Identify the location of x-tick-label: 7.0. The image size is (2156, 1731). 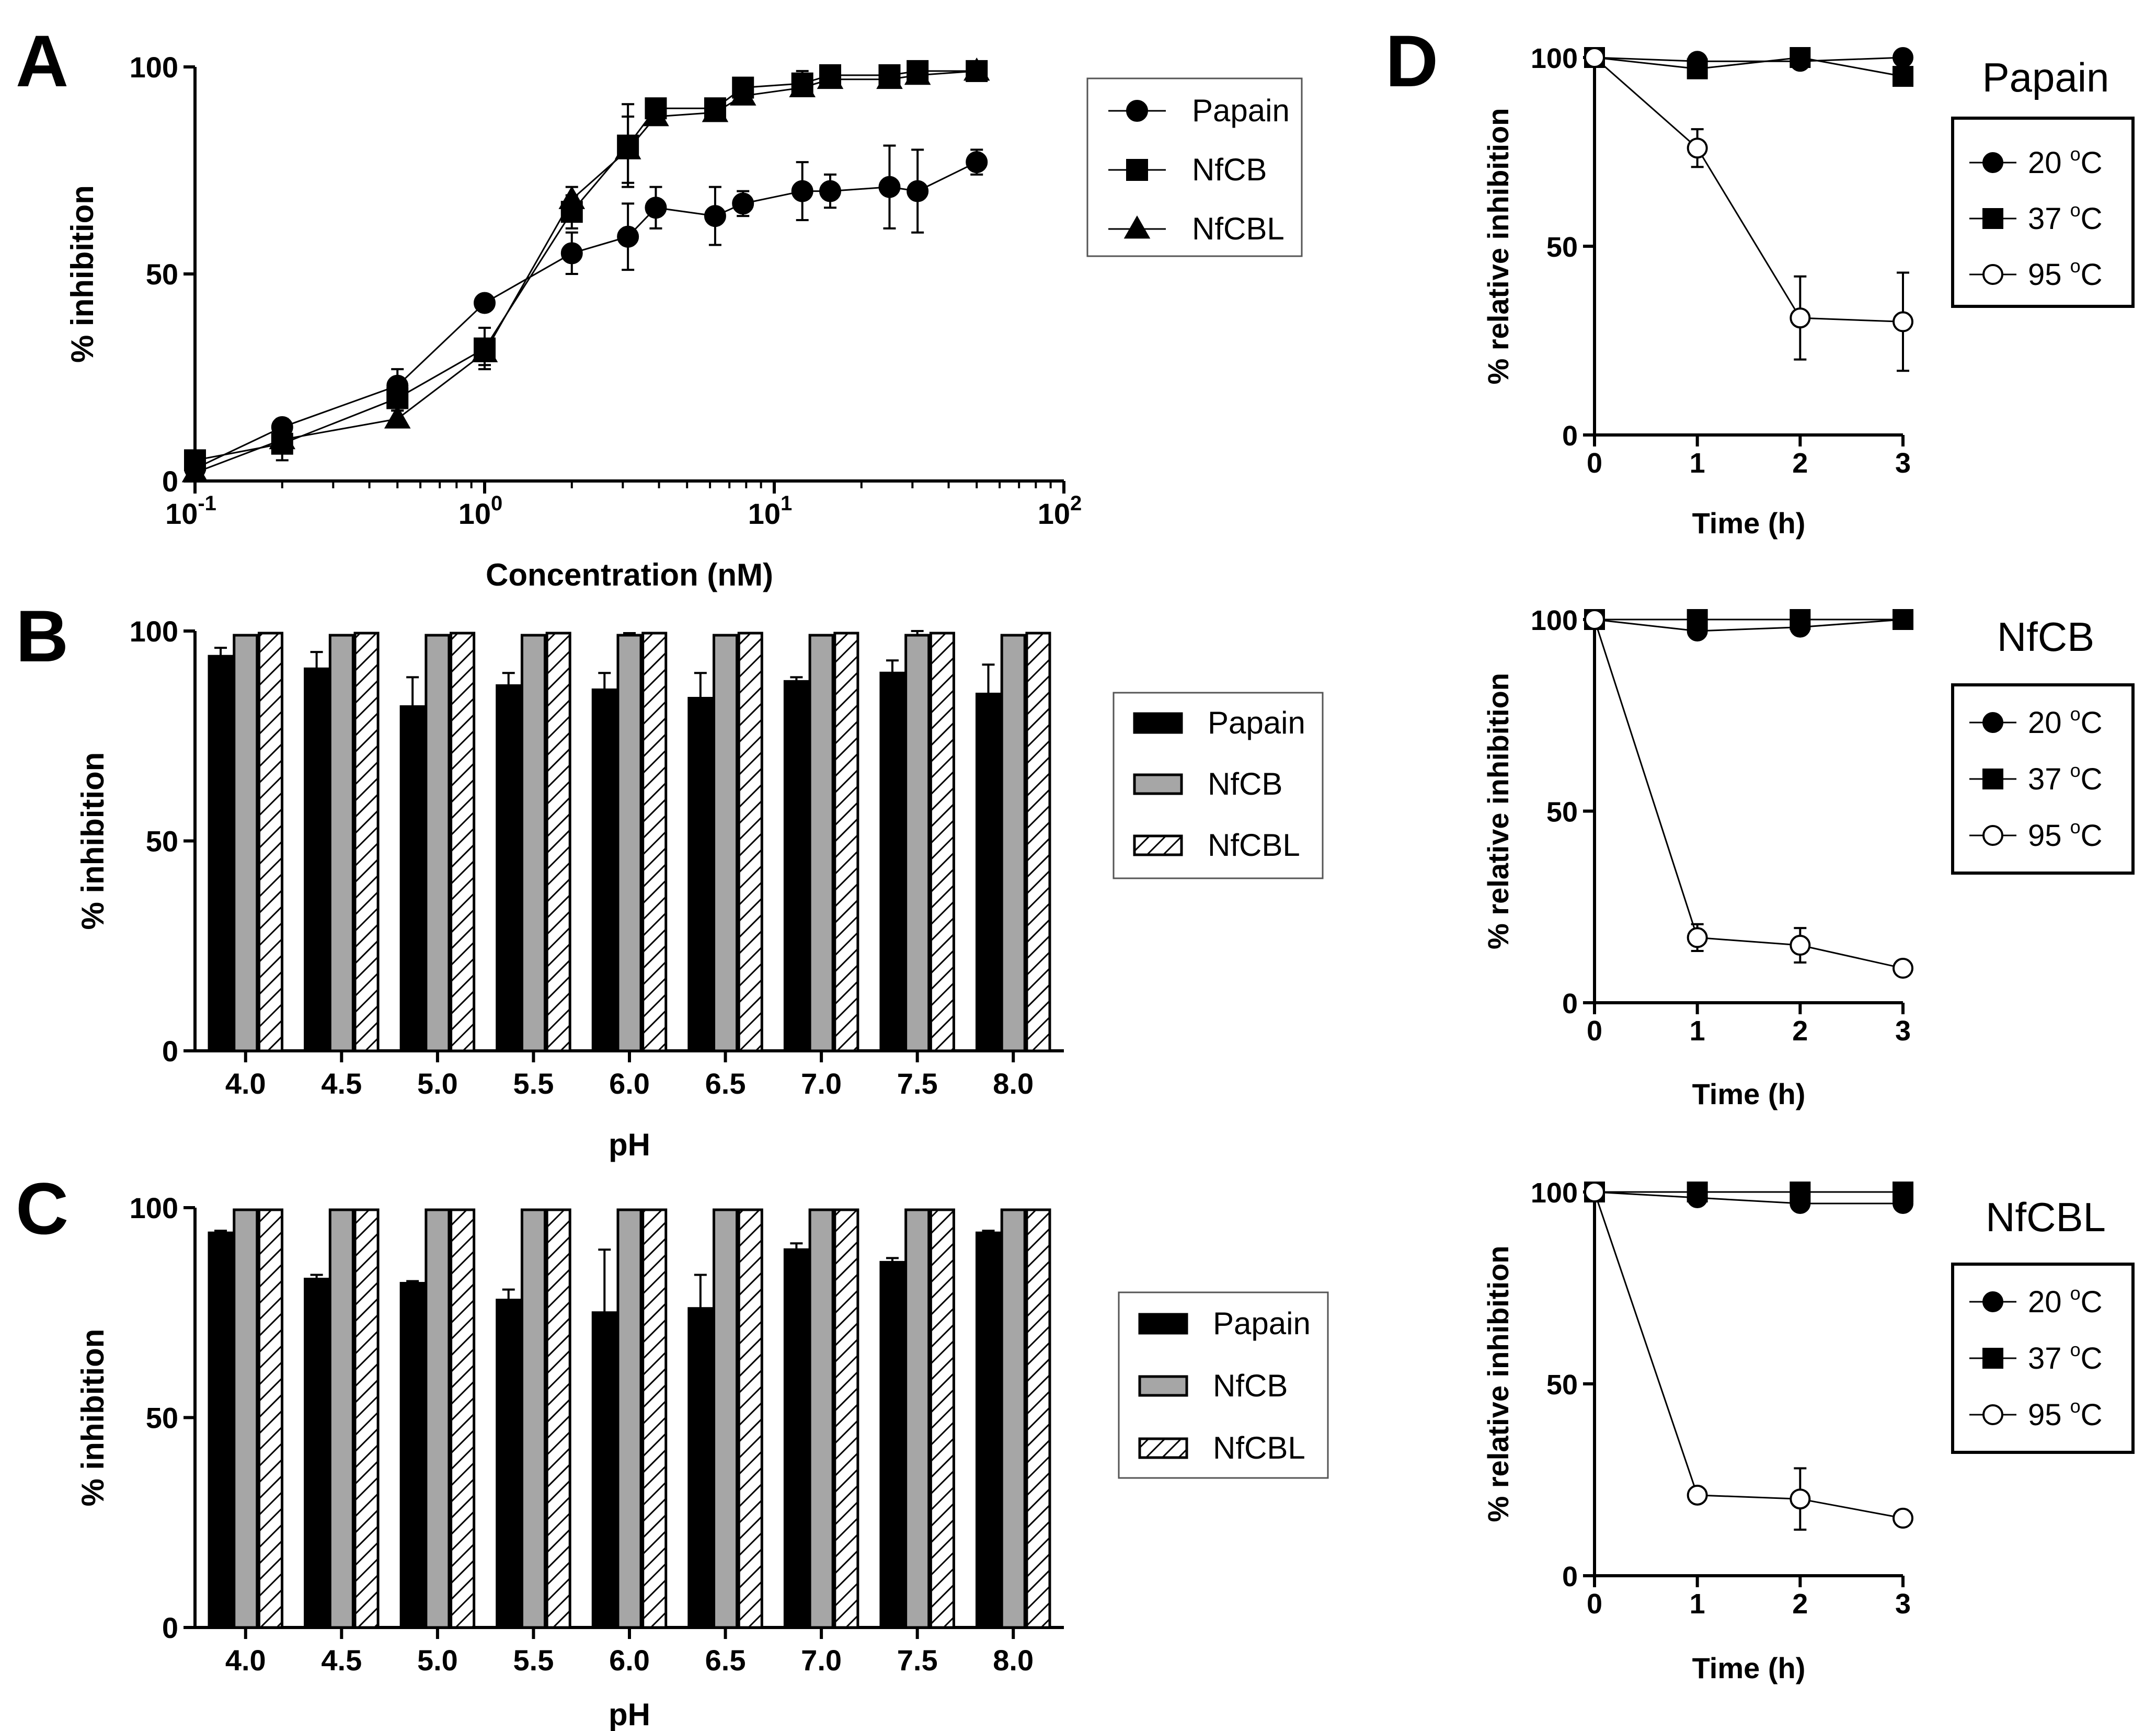
(821, 1660).